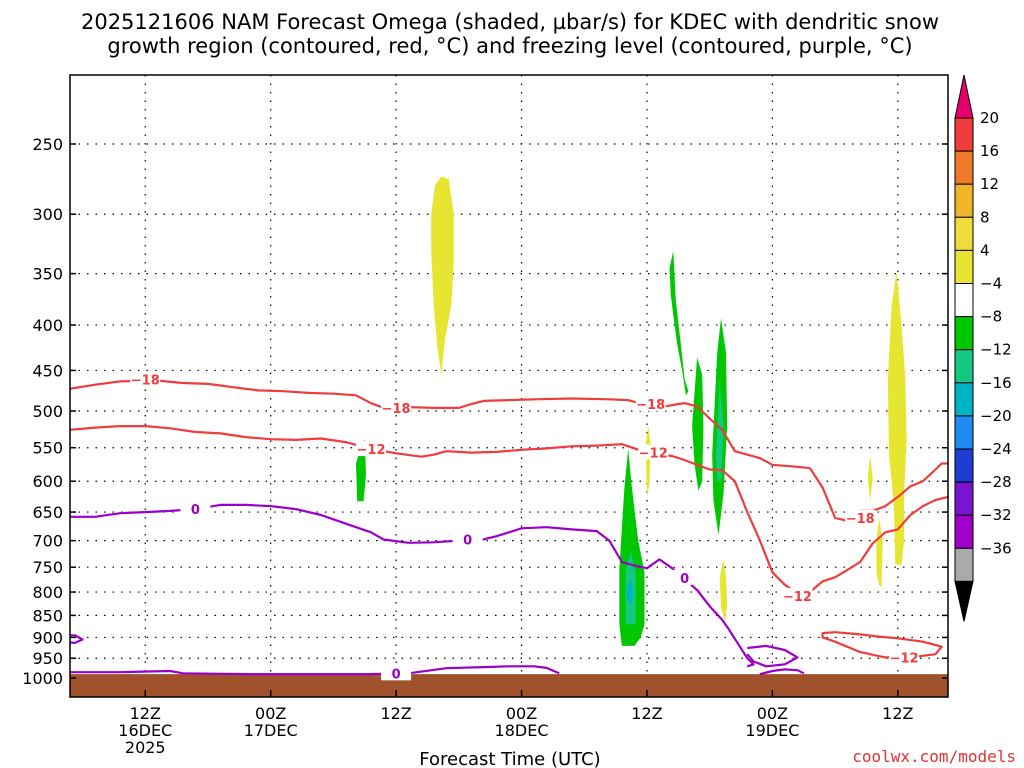  Describe the element at coordinates (271, 730) in the screenshot. I see `x-tick-date-22: 17DEC` at that location.